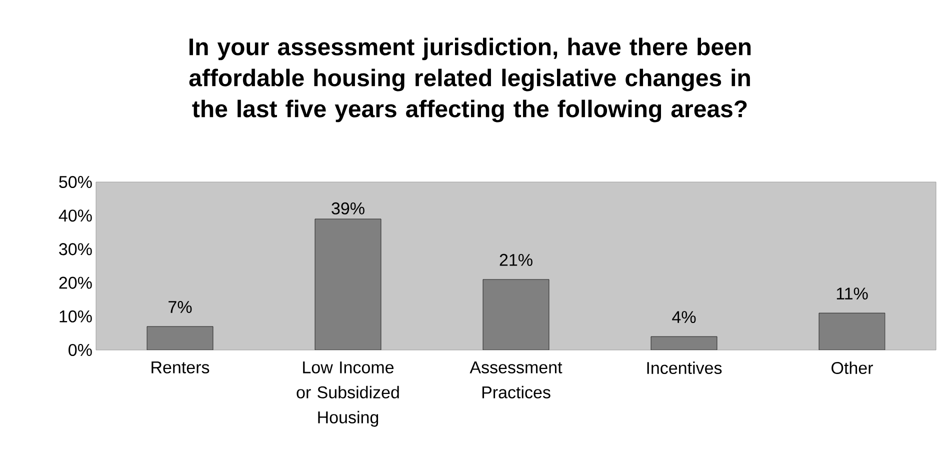 The image size is (941, 472). What do you see at coordinates (75, 216) in the screenshot?
I see `y-tick-label: 40%` at bounding box center [75, 216].